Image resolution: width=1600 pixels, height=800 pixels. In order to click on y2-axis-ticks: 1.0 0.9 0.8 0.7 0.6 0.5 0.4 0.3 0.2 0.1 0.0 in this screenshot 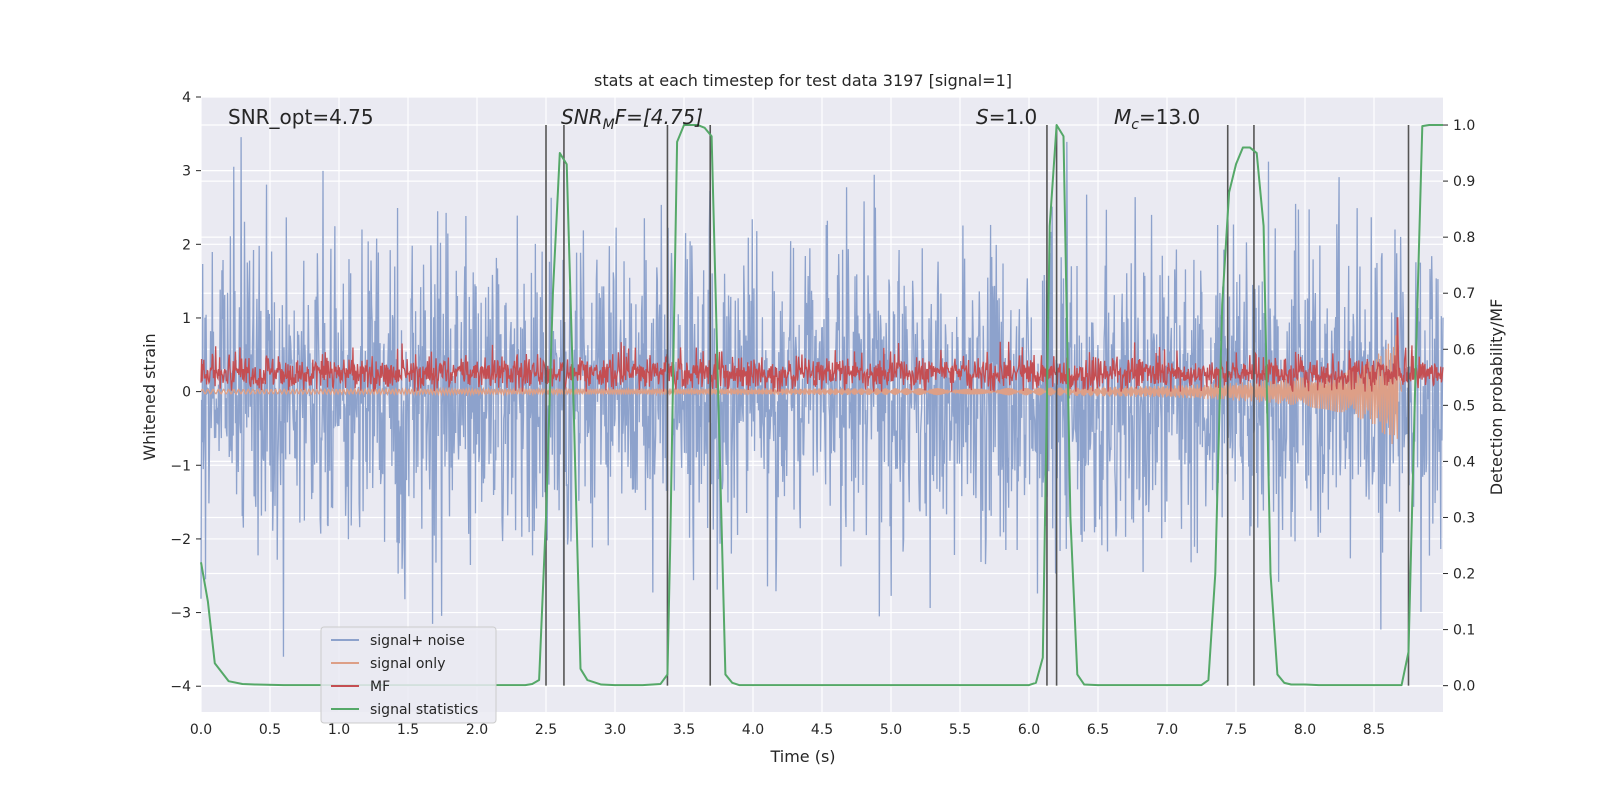, I will do `click(1459, 406)`.